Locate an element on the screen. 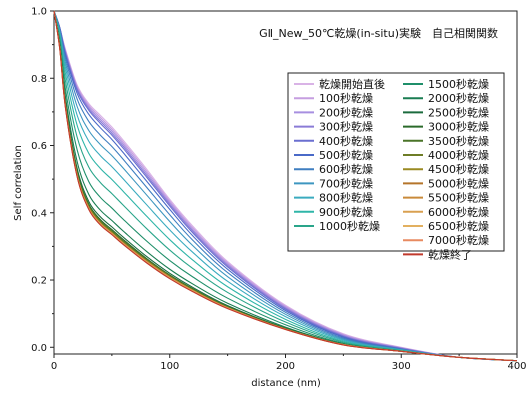 Image resolution: width=529 pixels, height=394 pixels. legend-label: 5000秒乾燥 is located at coordinates (458, 183).